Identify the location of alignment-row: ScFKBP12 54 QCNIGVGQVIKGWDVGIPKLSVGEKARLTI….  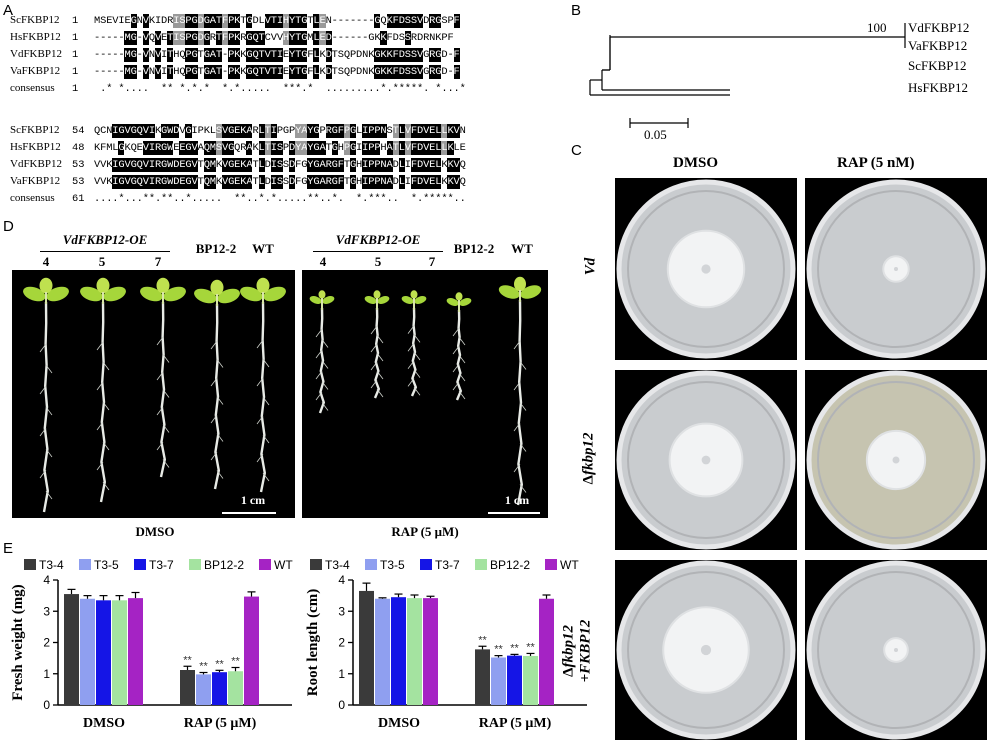
(238, 131).